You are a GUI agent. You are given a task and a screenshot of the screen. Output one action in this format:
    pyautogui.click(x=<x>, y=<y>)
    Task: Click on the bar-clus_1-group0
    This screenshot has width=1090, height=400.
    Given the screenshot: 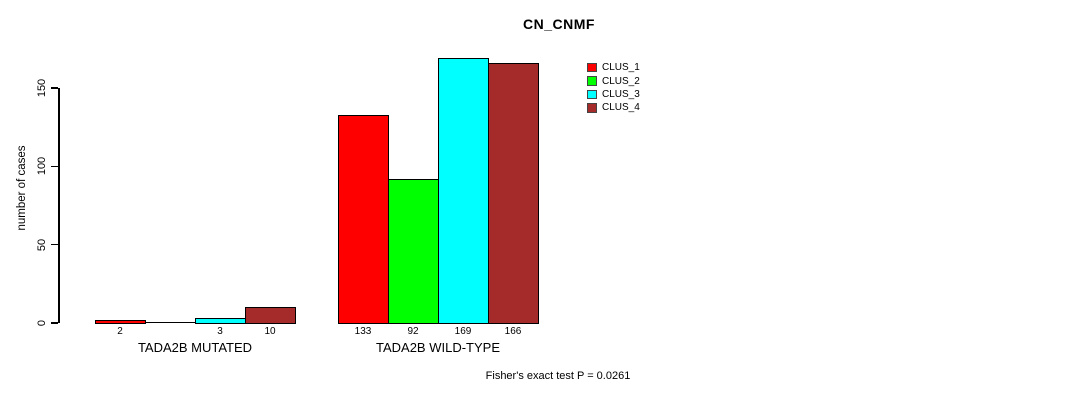 What is the action you would take?
    pyautogui.click(x=120, y=322)
    